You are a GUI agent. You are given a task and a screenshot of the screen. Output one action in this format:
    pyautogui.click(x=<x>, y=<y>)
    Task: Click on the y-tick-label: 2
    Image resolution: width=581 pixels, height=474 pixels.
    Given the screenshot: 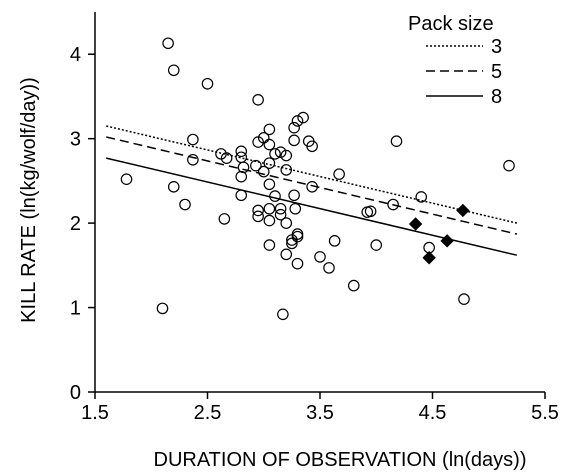 What is the action you would take?
    pyautogui.click(x=75, y=224)
    